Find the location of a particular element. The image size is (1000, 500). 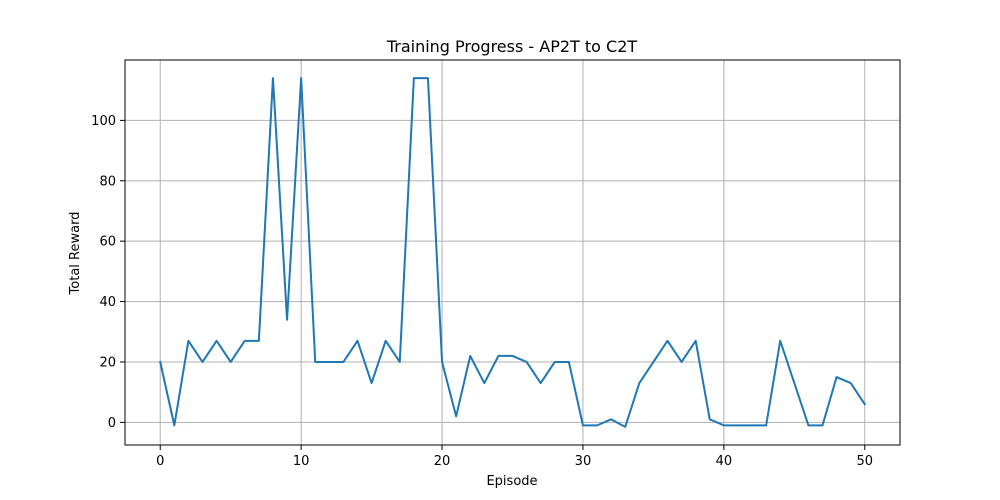

y-tick-label: 100 is located at coordinates (103, 121).